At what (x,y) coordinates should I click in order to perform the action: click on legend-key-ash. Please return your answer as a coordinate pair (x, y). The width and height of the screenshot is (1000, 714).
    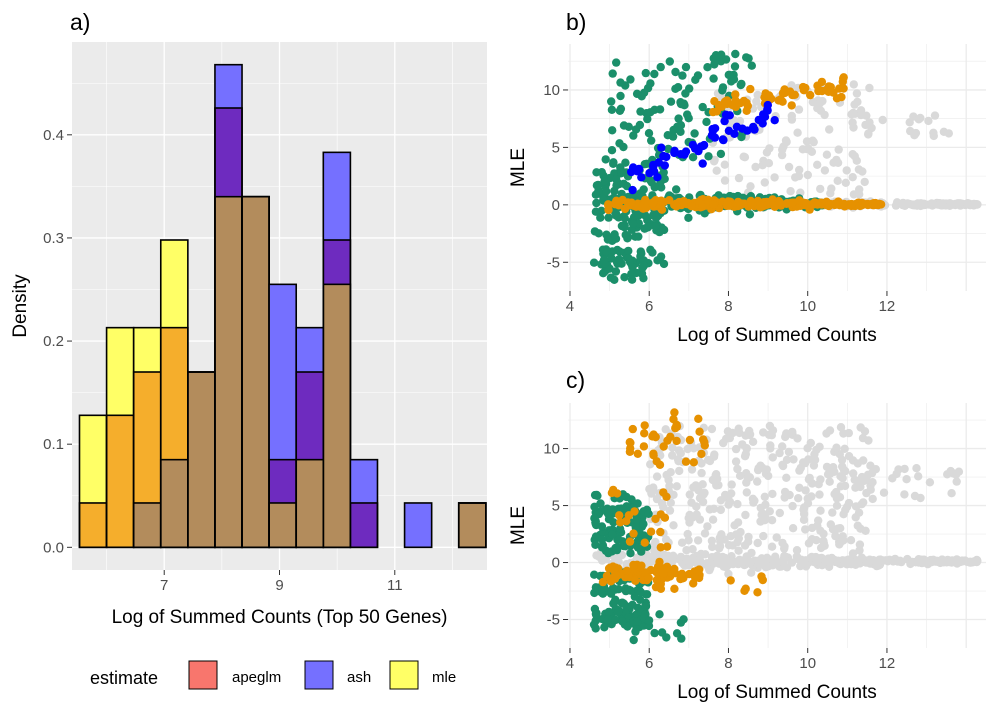
    Looking at the image, I should click on (319, 675).